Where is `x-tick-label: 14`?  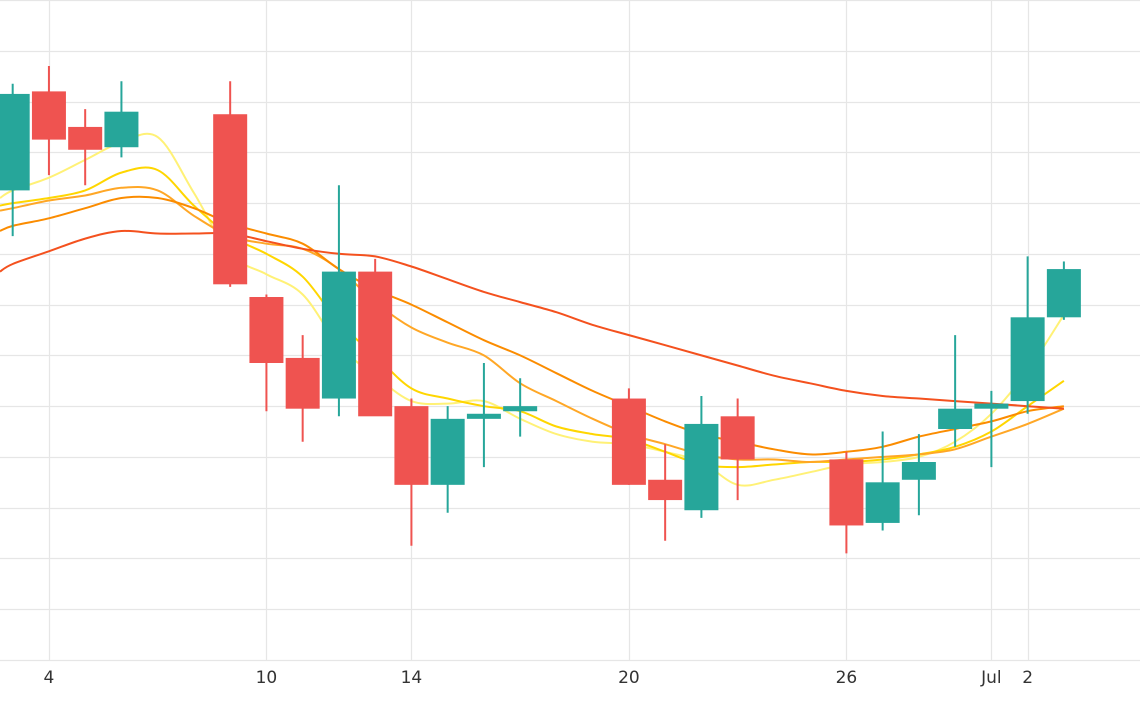 x-tick-label: 14 is located at coordinates (412, 678).